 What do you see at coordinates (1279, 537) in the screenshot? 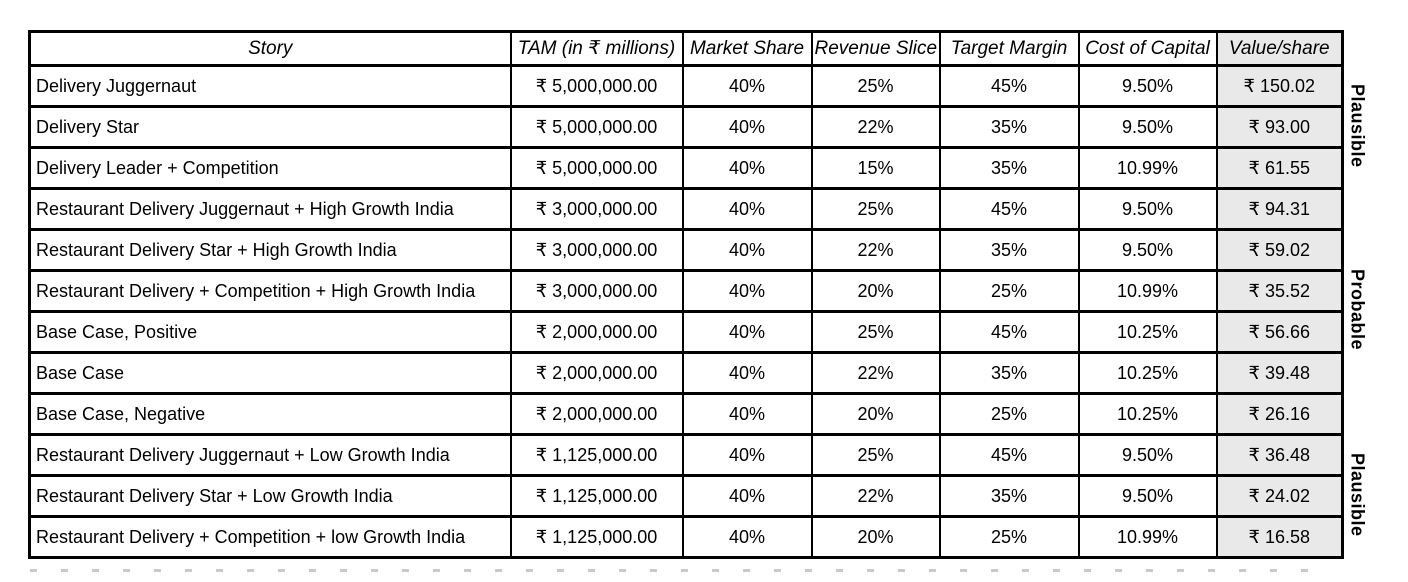
I see `value-per-share-cell: ₹ 16.58` at bounding box center [1279, 537].